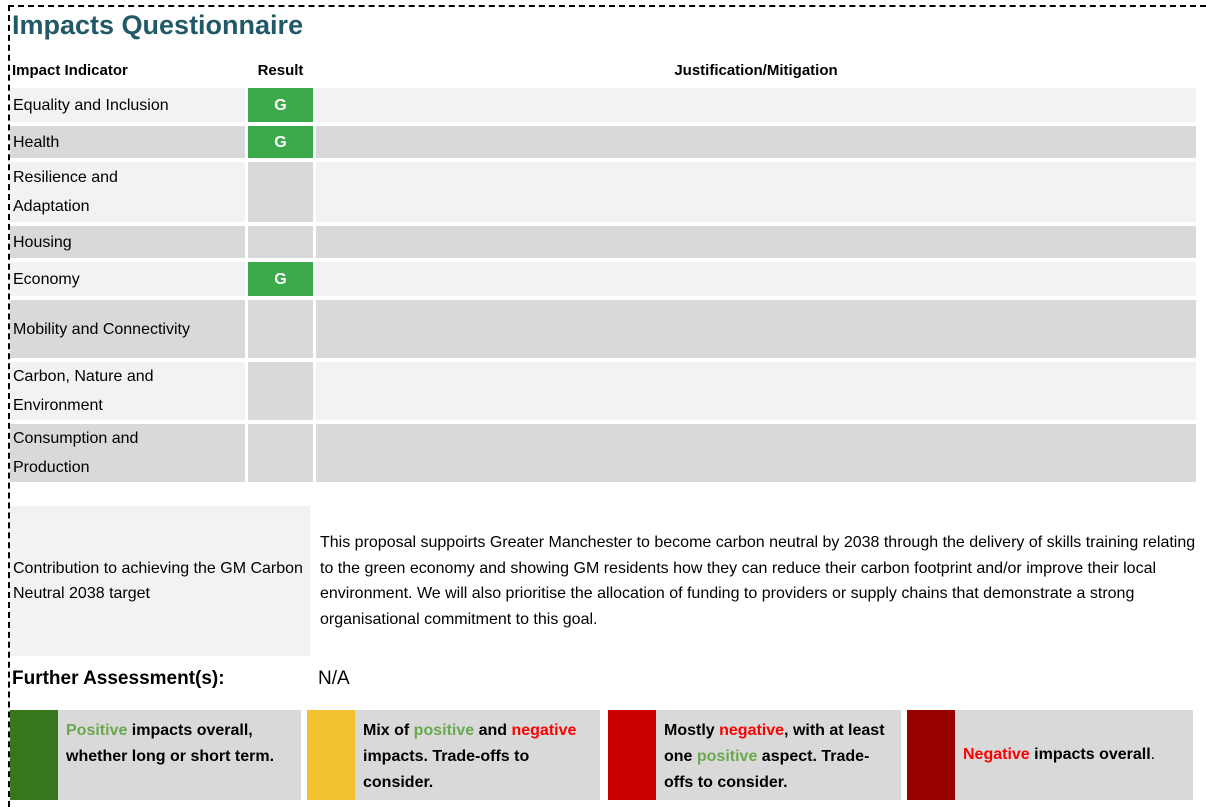 The height and width of the screenshot is (807, 1206). I want to click on indicator: Mobility and Connectivity, so click(101, 329).